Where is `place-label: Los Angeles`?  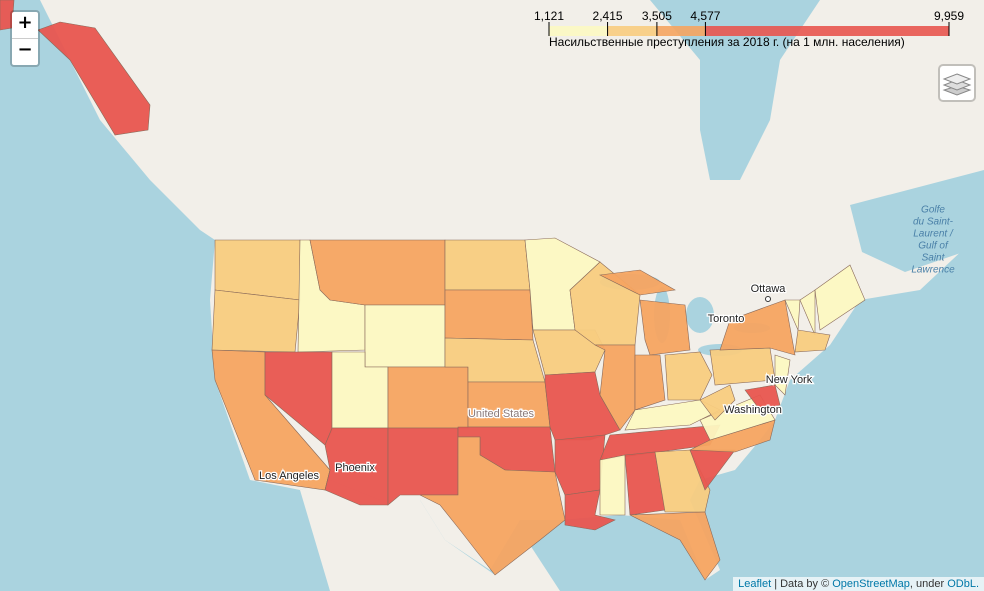 place-label: Los Angeles is located at coordinates (289, 476).